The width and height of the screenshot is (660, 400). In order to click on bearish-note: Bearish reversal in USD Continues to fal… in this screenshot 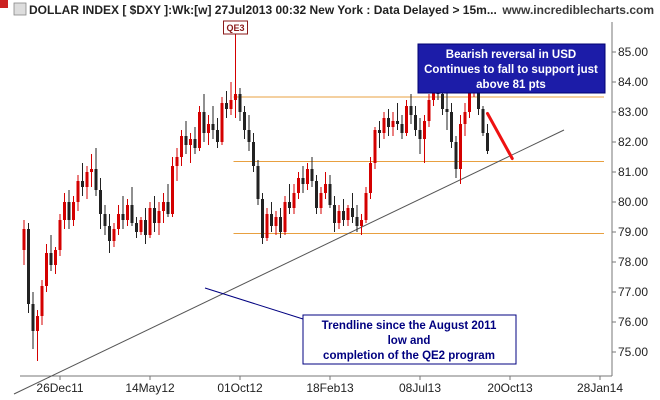, I will do `click(511, 68)`.